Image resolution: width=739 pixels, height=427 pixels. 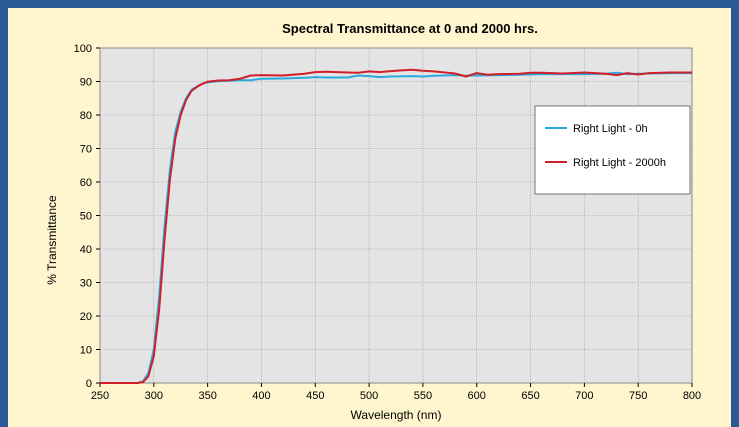 What do you see at coordinates (154, 396) in the screenshot?
I see `x-tick-label: 300` at bounding box center [154, 396].